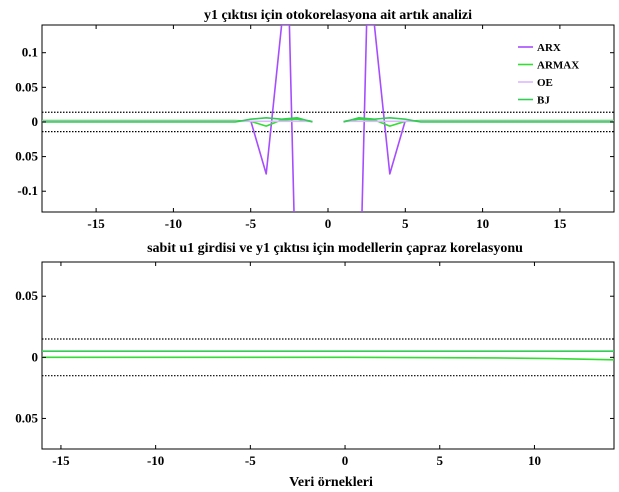 The height and width of the screenshot is (492, 619). I want to click on y-tick-label: -0.1, so click(27, 190).